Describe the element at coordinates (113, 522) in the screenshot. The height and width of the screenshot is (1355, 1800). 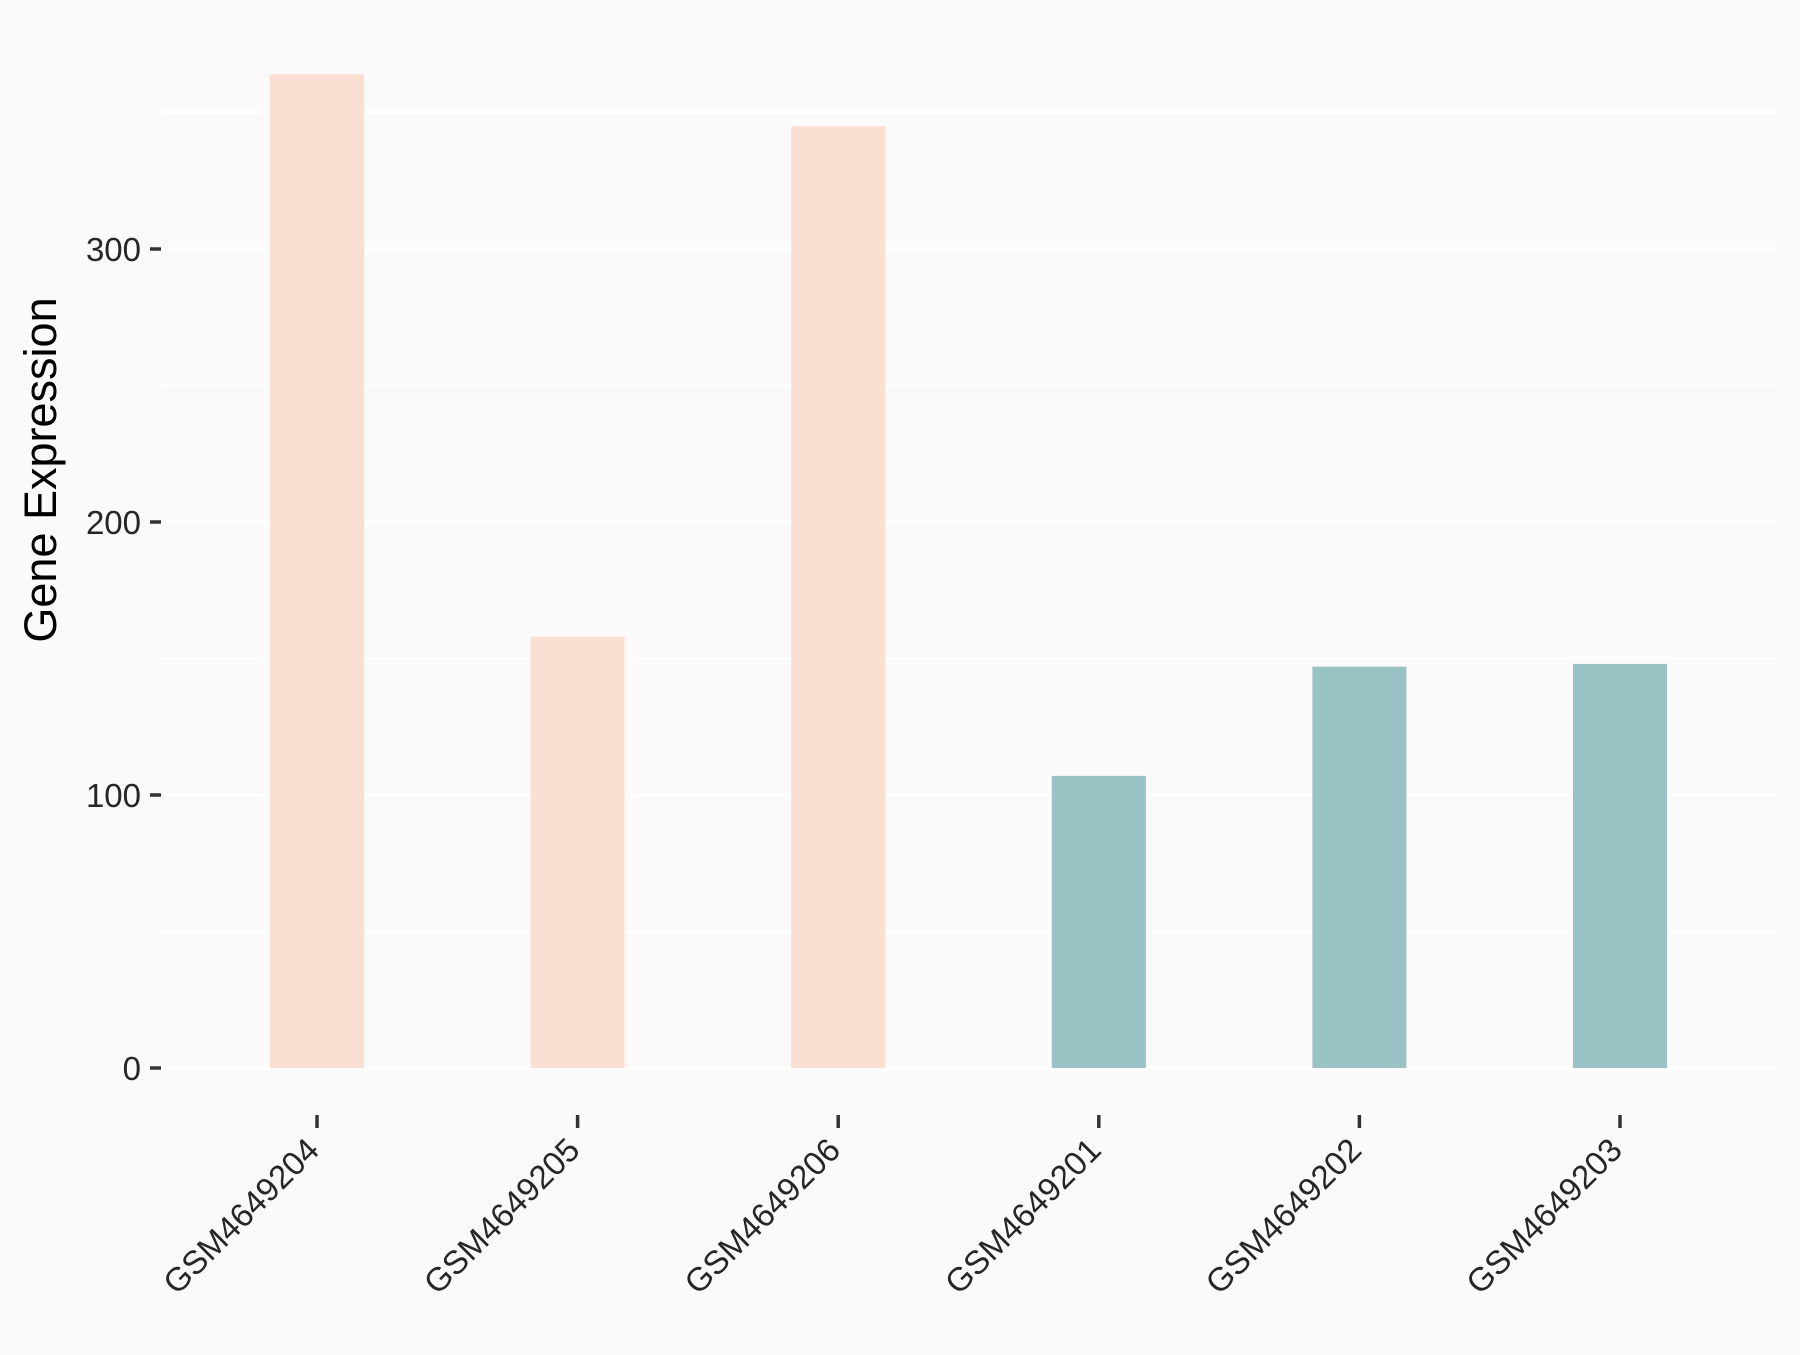
I see `y-tick-label: 200` at that location.